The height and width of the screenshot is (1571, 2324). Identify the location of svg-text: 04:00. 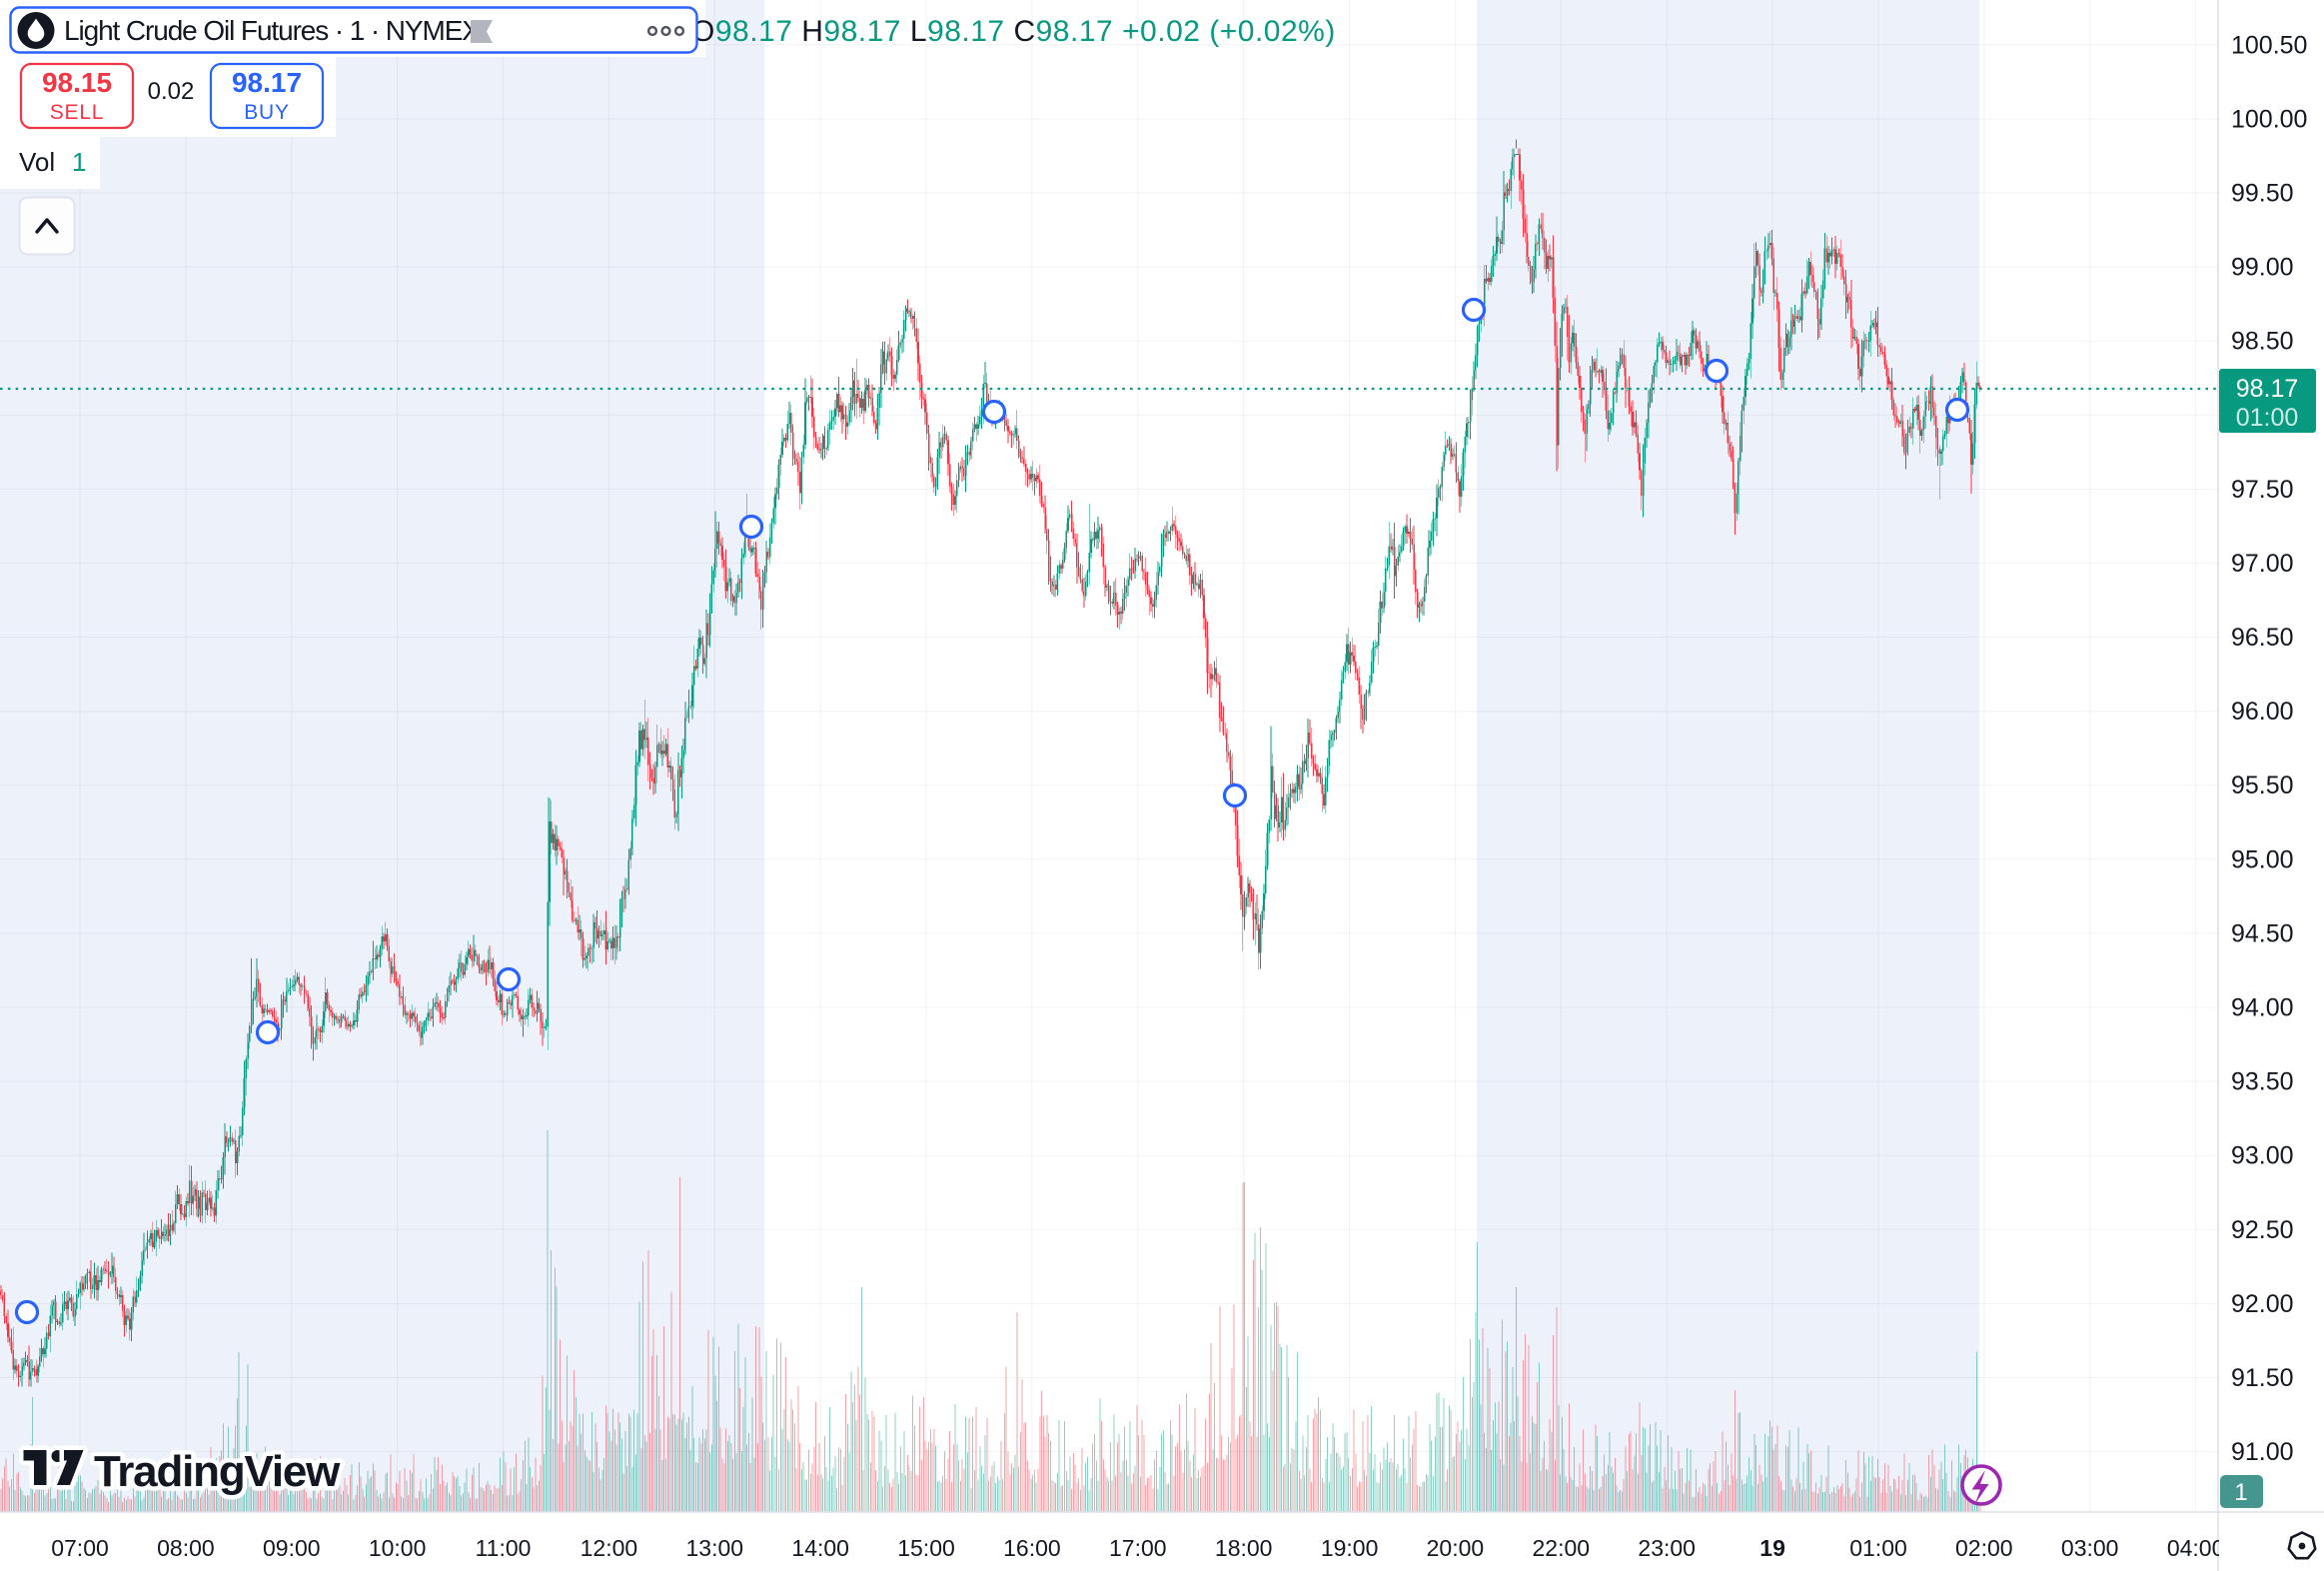
(2196, 1548).